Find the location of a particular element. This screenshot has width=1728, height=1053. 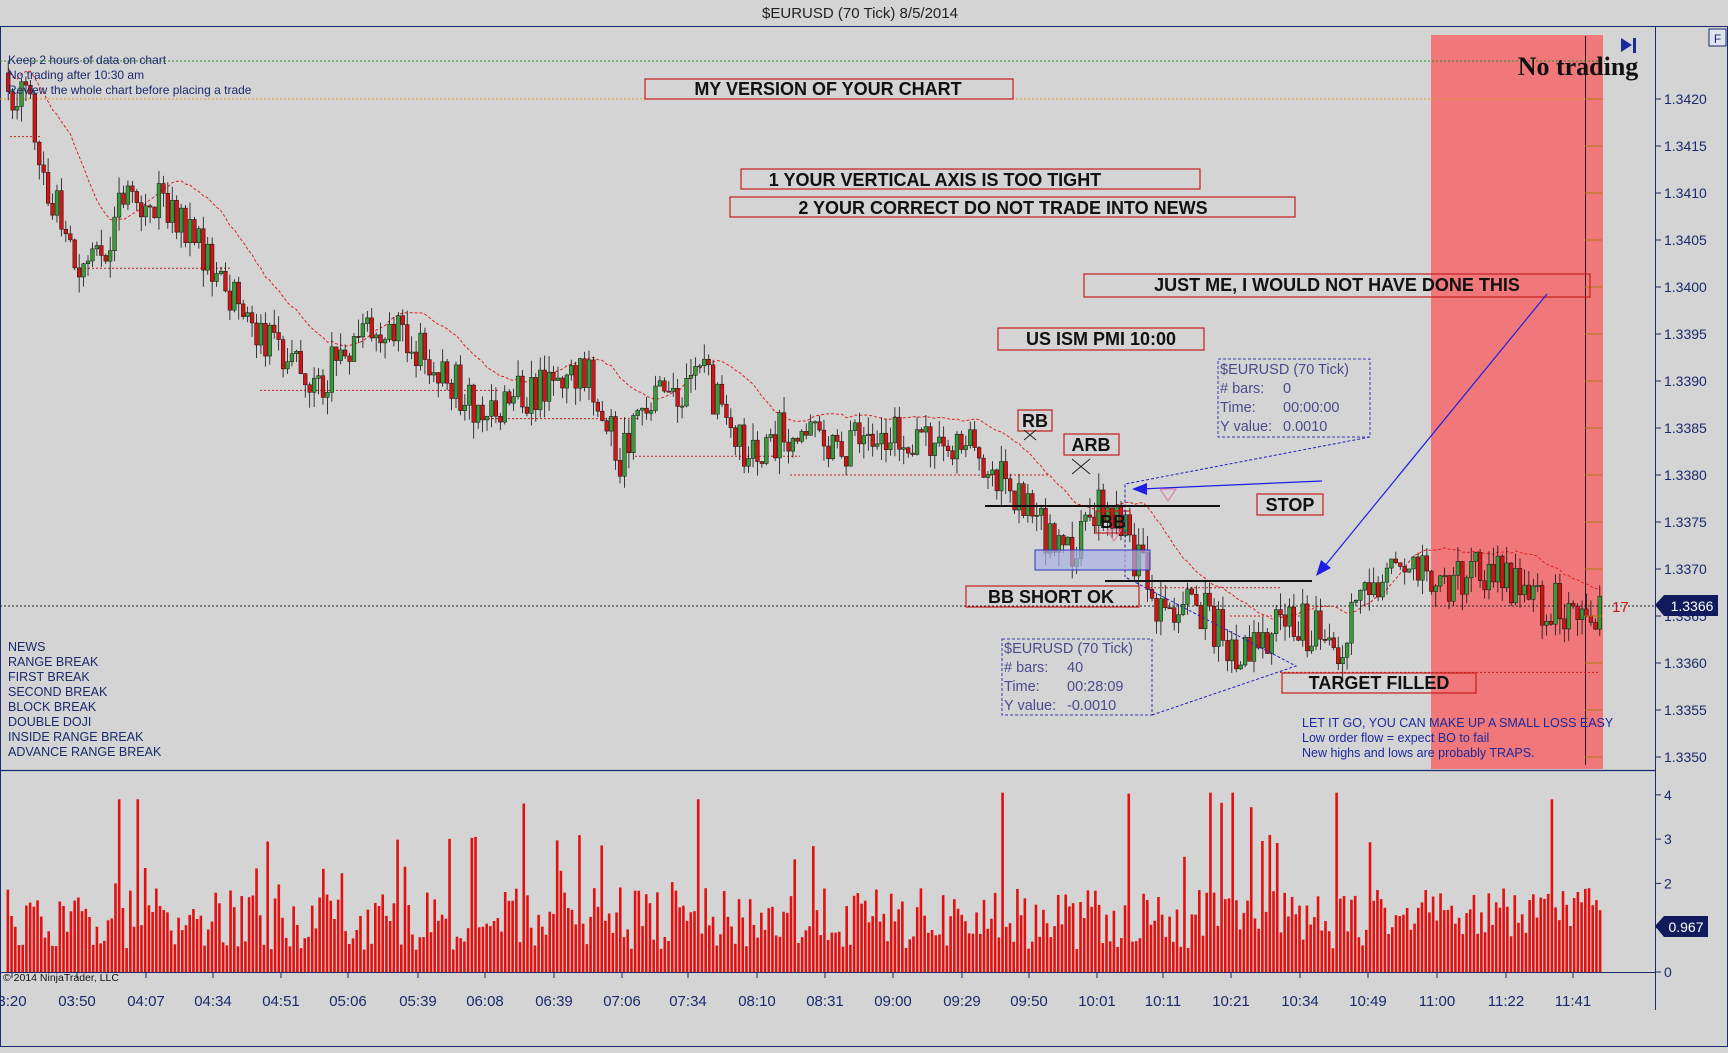

measure-title: $EURUSD (70 Tick) is located at coordinates (1068, 649).